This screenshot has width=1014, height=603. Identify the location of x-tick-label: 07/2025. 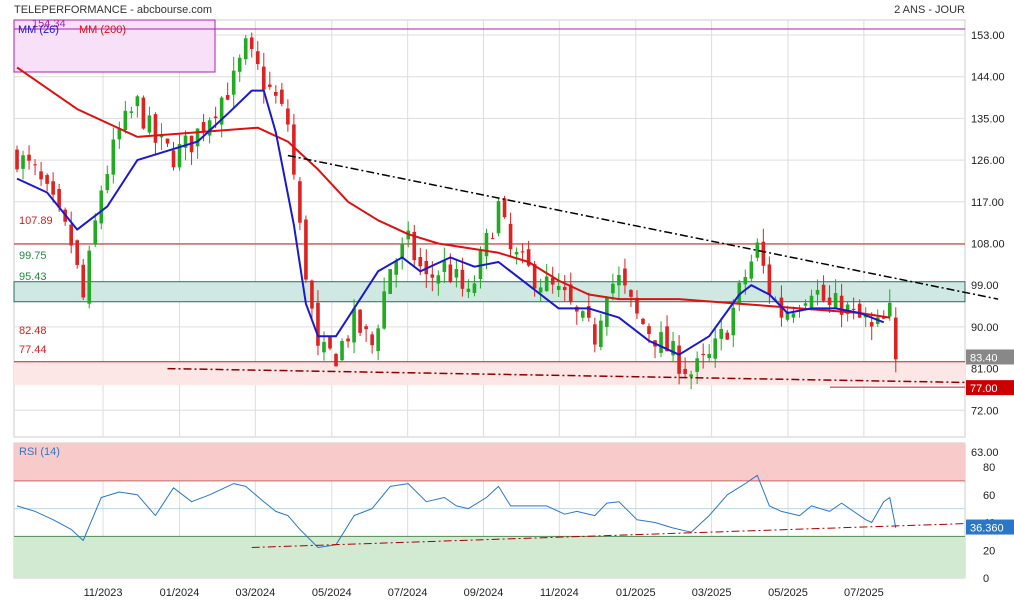
(864, 593).